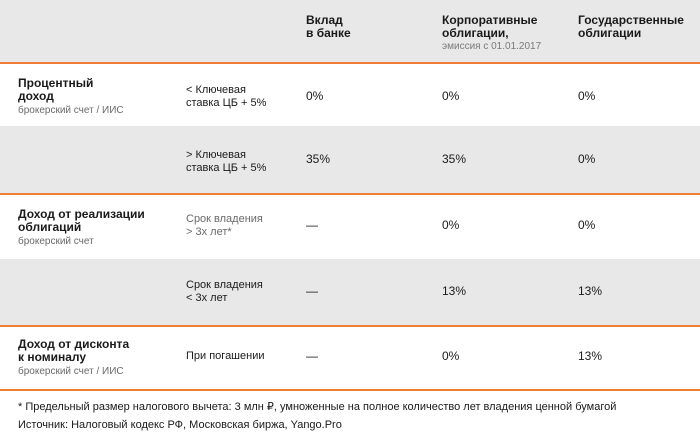  What do you see at coordinates (225, 356) in the screenshot?
I see `row-condition: При погашении` at bounding box center [225, 356].